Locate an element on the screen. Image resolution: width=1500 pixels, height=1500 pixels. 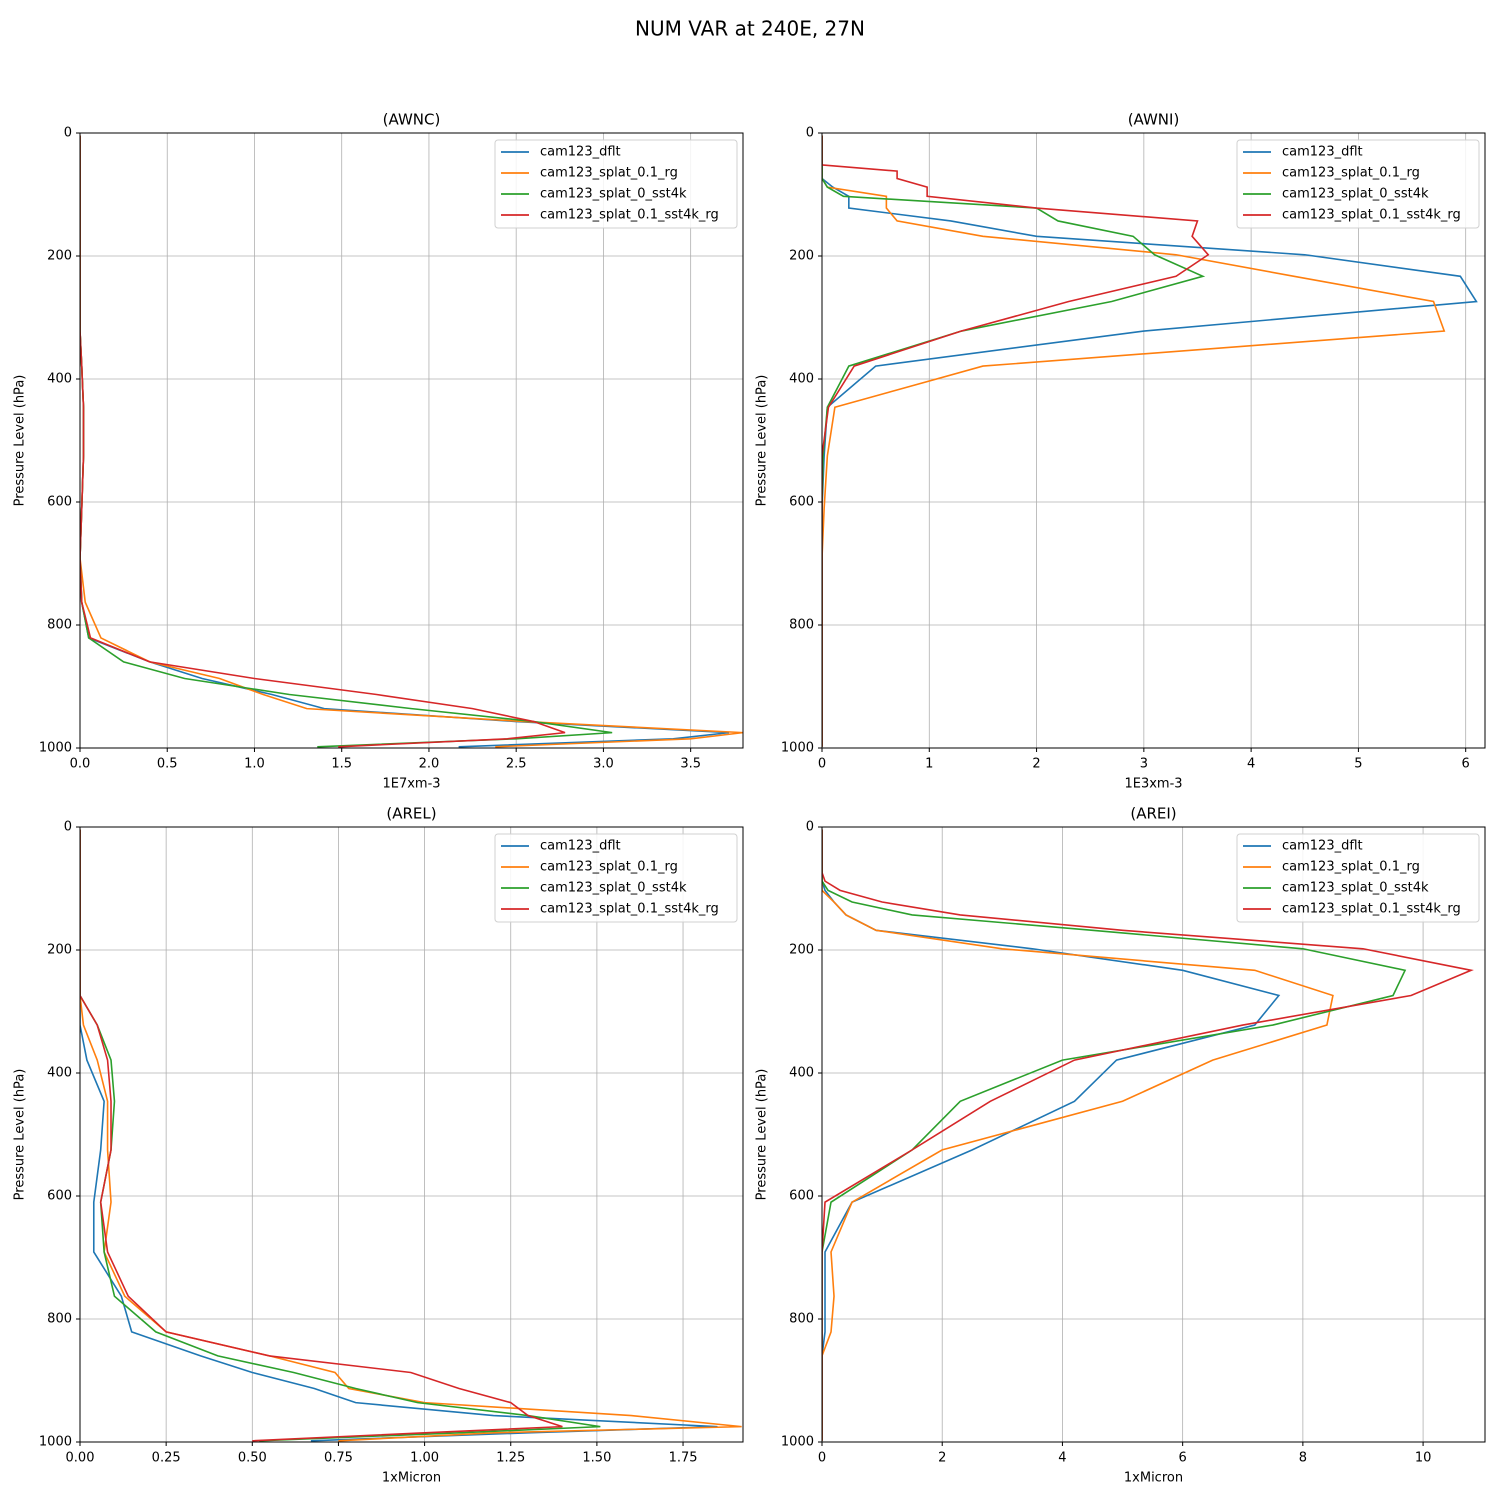
x-tick-label: 3.0 is located at coordinates (603, 764).